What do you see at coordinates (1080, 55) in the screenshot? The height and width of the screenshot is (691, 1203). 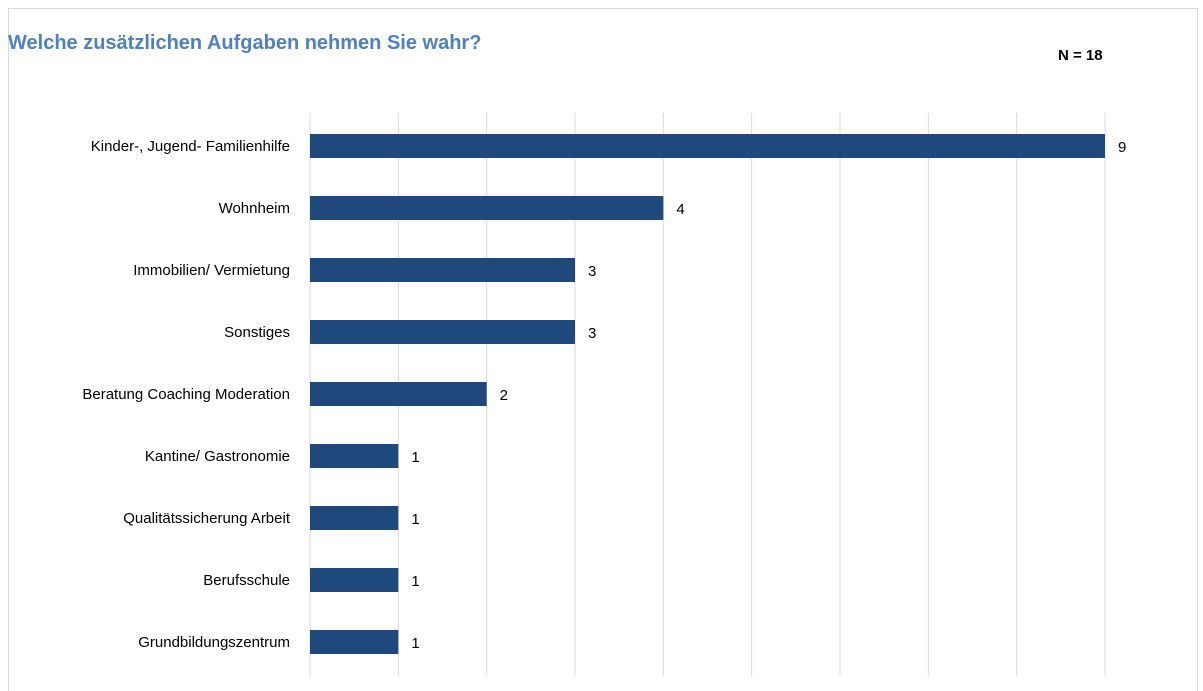 I see `sample-size-label: N = 18` at bounding box center [1080, 55].